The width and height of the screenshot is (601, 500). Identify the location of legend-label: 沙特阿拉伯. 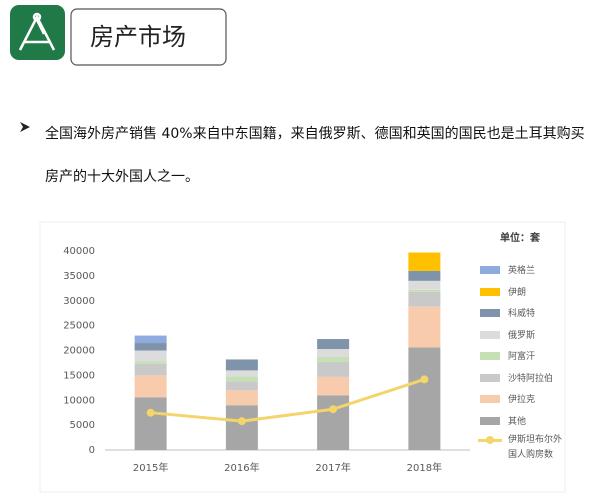
(531, 378).